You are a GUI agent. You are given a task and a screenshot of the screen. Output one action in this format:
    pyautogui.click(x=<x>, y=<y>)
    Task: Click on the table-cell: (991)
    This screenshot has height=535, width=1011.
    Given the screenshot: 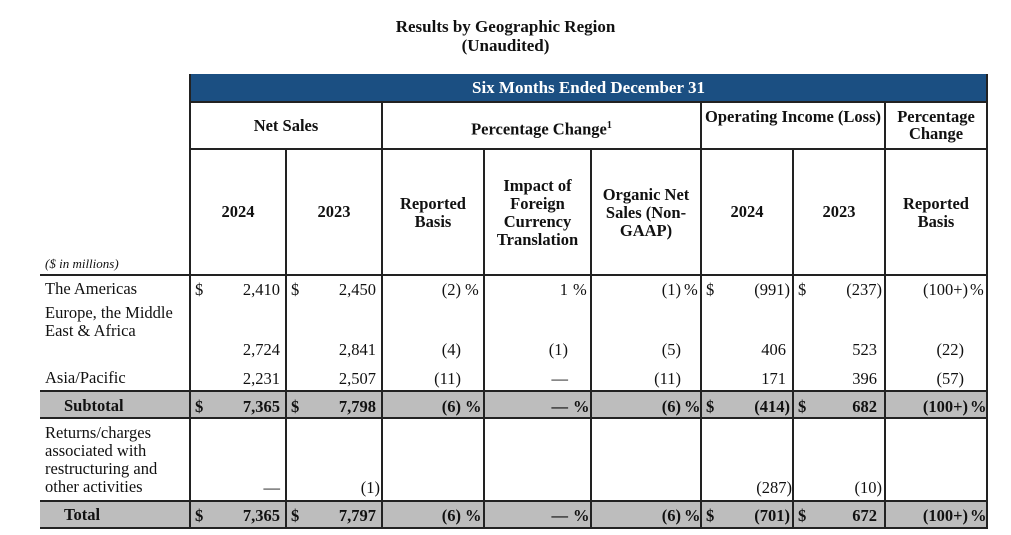 What is the action you would take?
    pyautogui.click(x=772, y=289)
    